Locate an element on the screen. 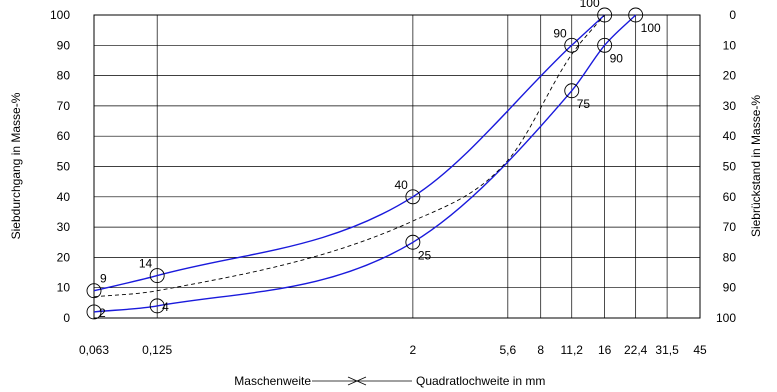  data-point-label: 2 is located at coordinates (102, 313).